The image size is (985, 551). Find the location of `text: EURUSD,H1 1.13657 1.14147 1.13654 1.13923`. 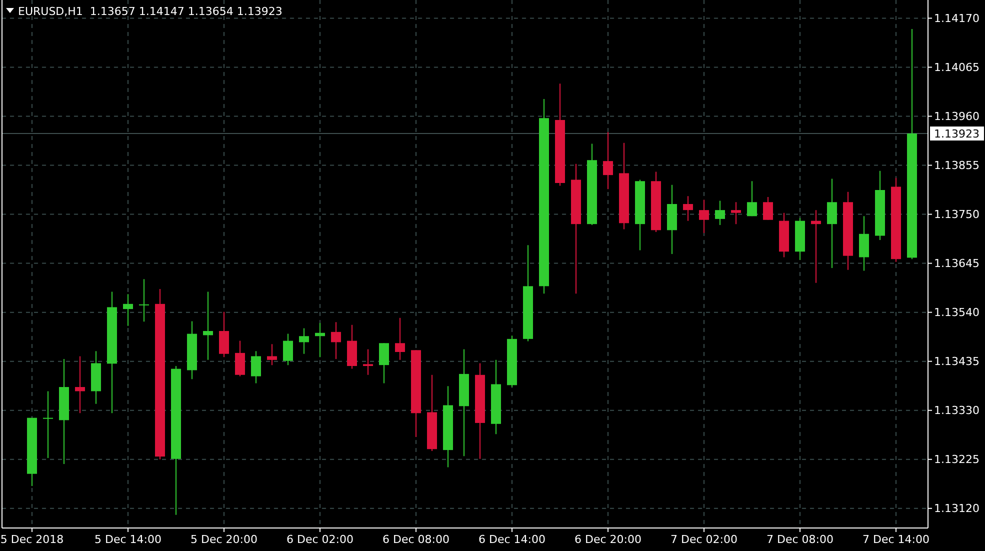

text: EURUSD,H1 1.13657 1.14147 1.13654 1.13923 is located at coordinates (150, 11).